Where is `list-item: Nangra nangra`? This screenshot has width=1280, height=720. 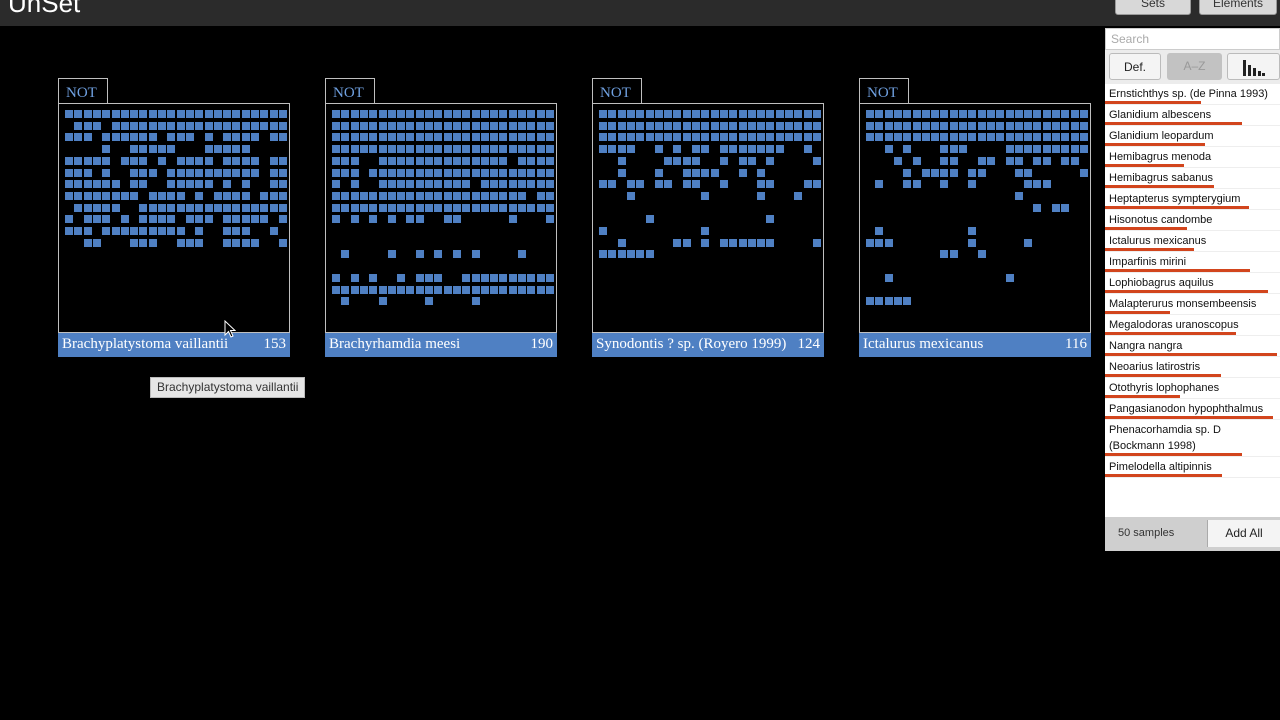 list-item: Nangra nangra is located at coordinates (1192, 346).